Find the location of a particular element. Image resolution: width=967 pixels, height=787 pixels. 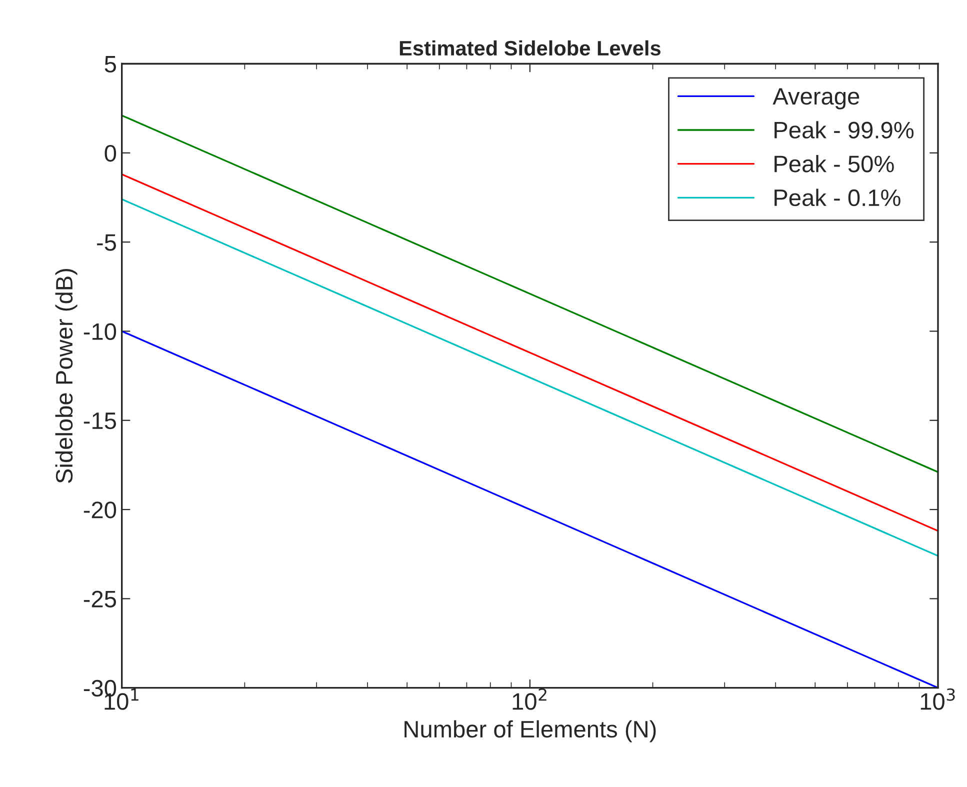

y-tick-label: -25 is located at coordinates (100, 599).